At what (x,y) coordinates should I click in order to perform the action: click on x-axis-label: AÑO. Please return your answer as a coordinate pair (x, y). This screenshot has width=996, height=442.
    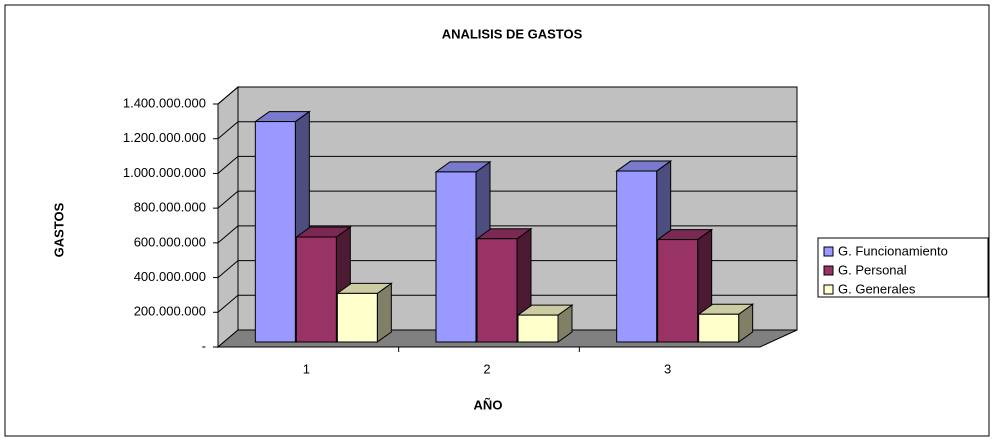
    Looking at the image, I should click on (488, 404).